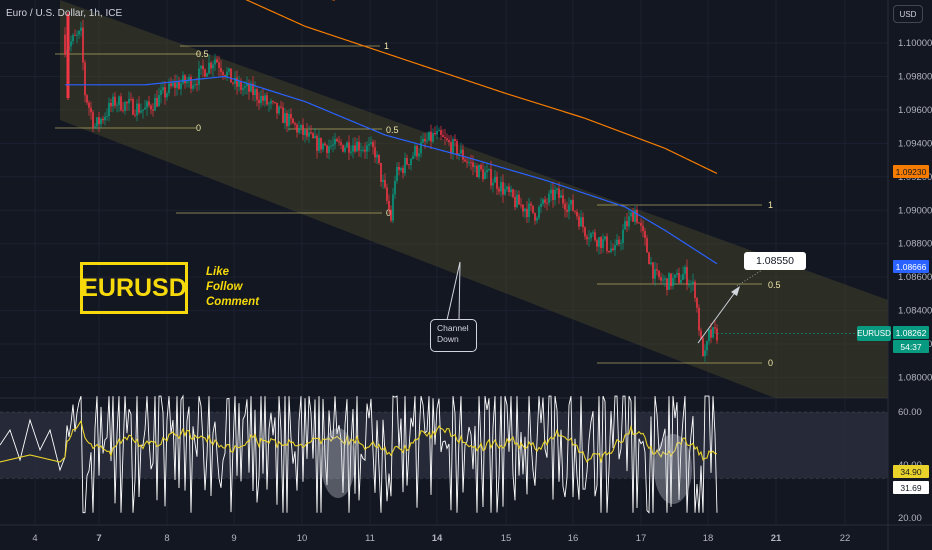 This screenshot has height=550, width=932. I want to click on slow-ma-price-badge: 1.09230, so click(911, 171).